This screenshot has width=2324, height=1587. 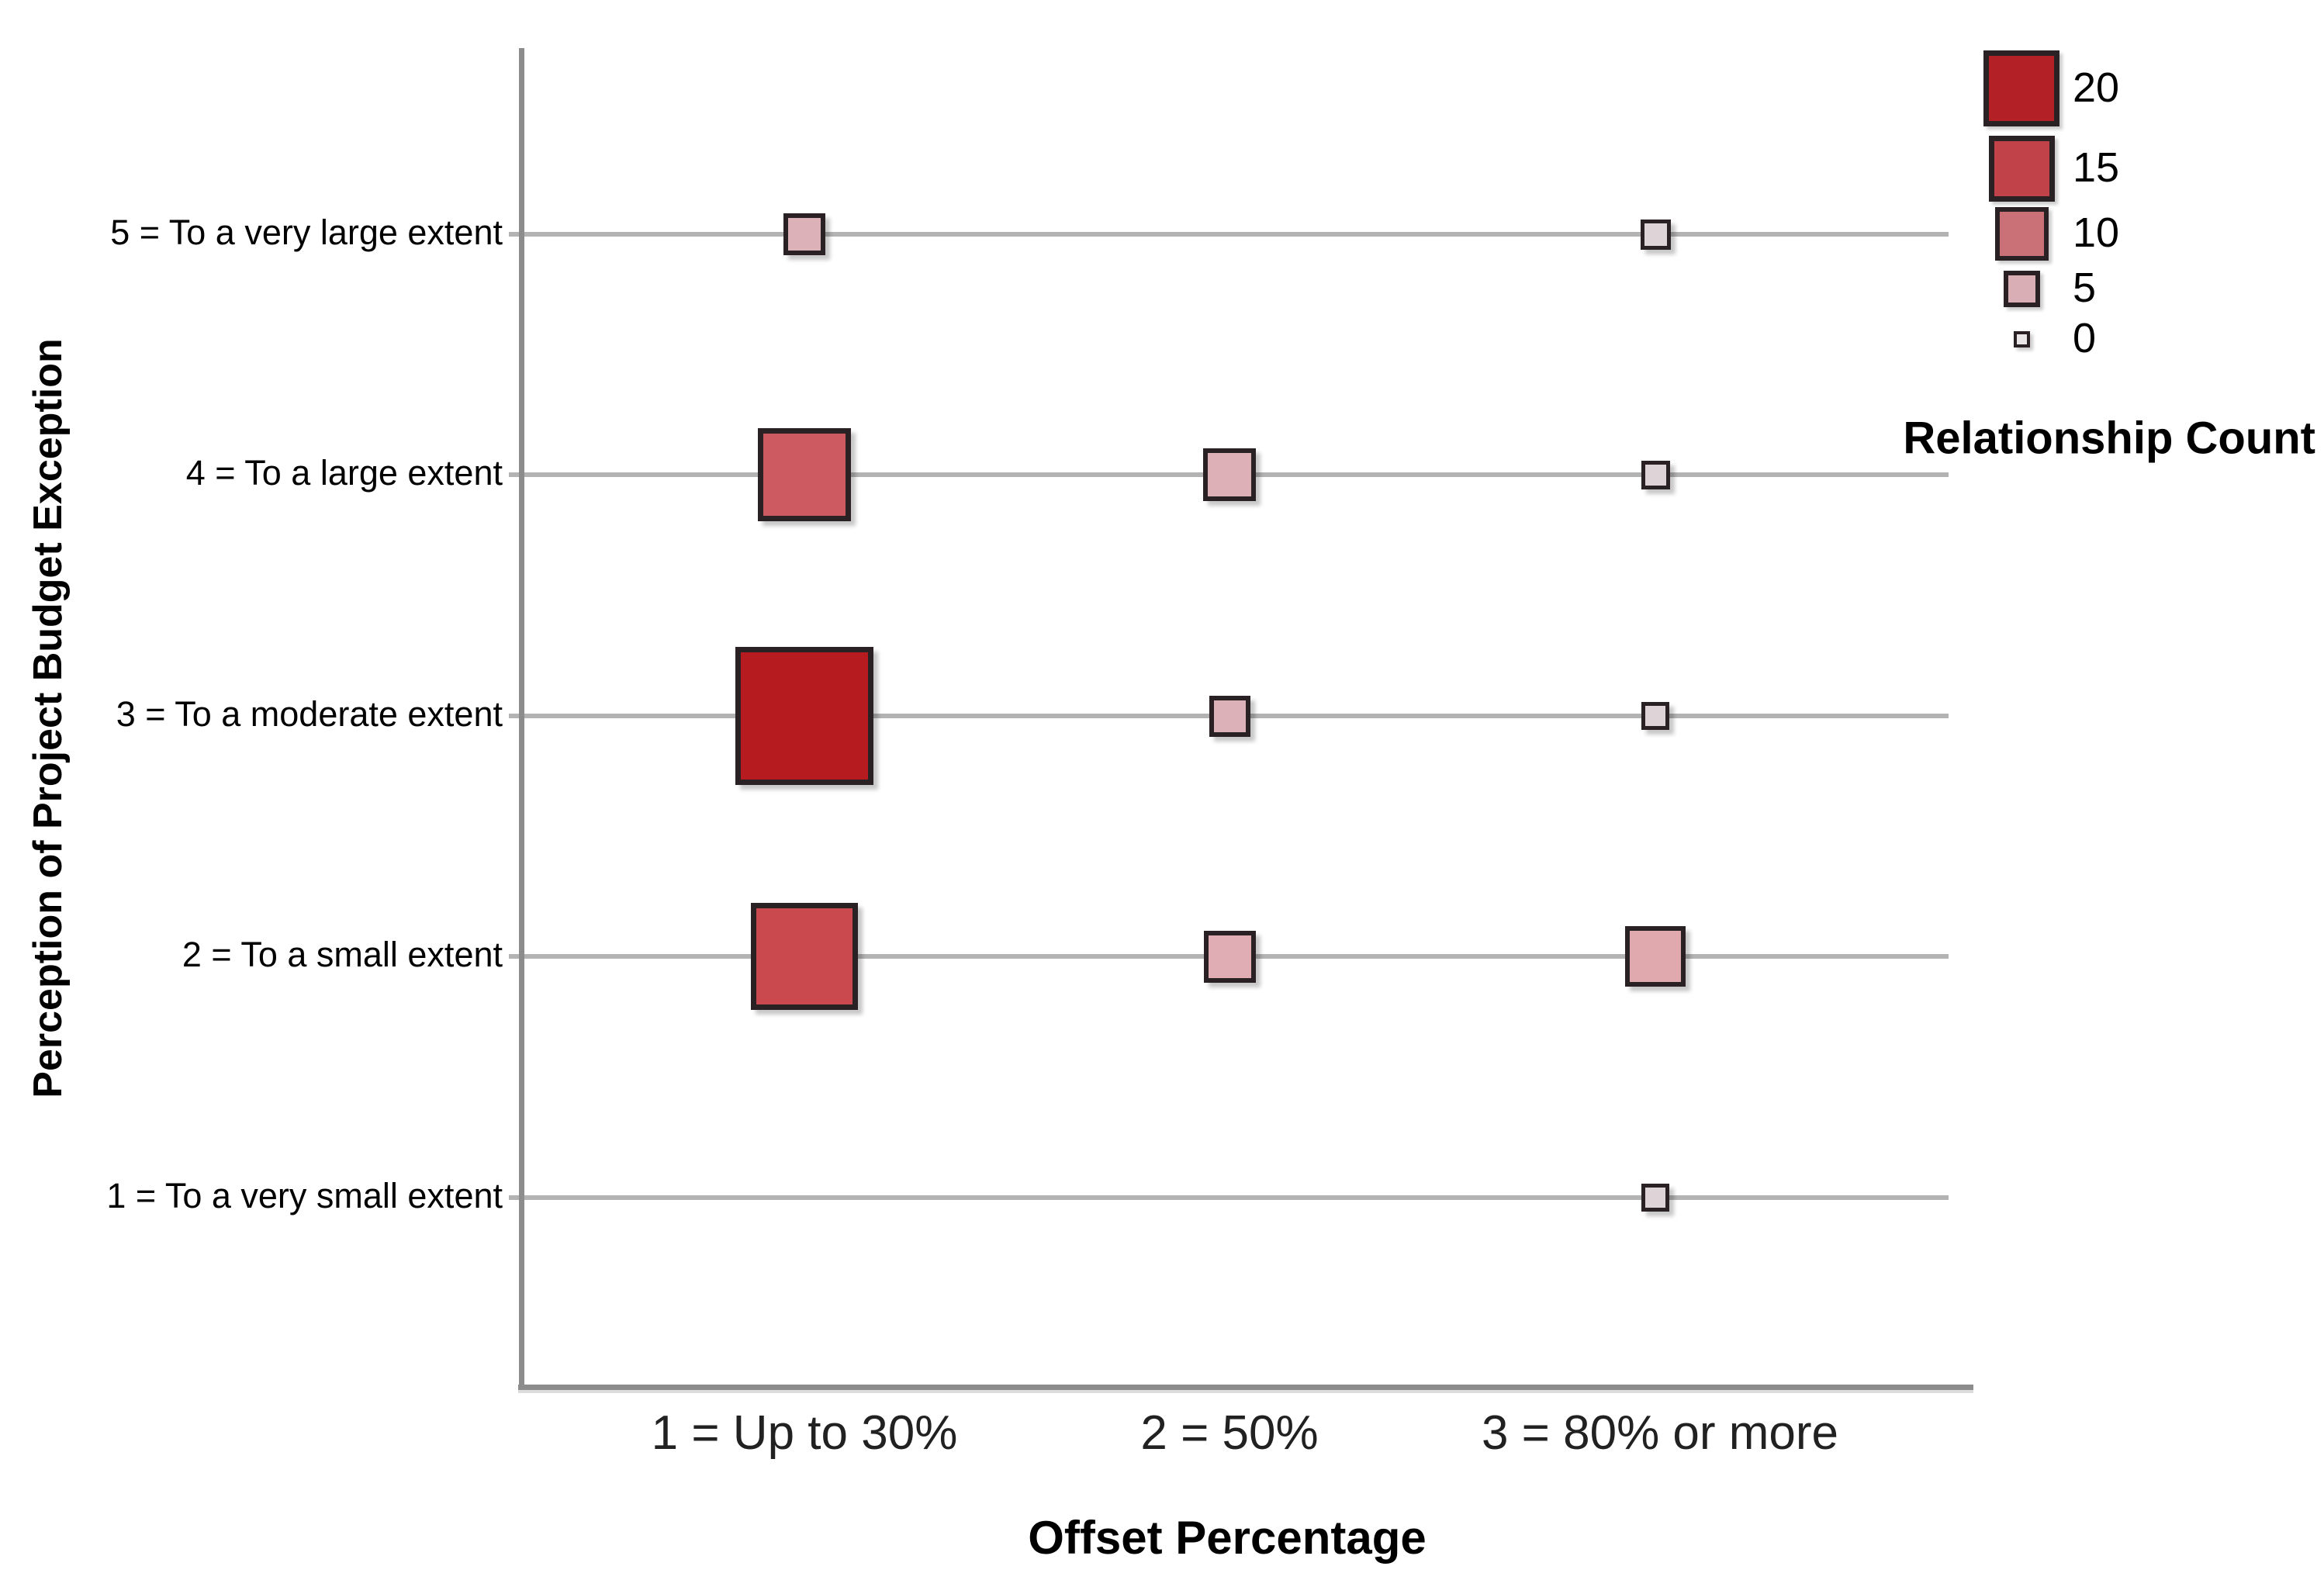 What do you see at coordinates (344, 473) in the screenshot?
I see `y-tick-label: 4 = To a large extent` at bounding box center [344, 473].